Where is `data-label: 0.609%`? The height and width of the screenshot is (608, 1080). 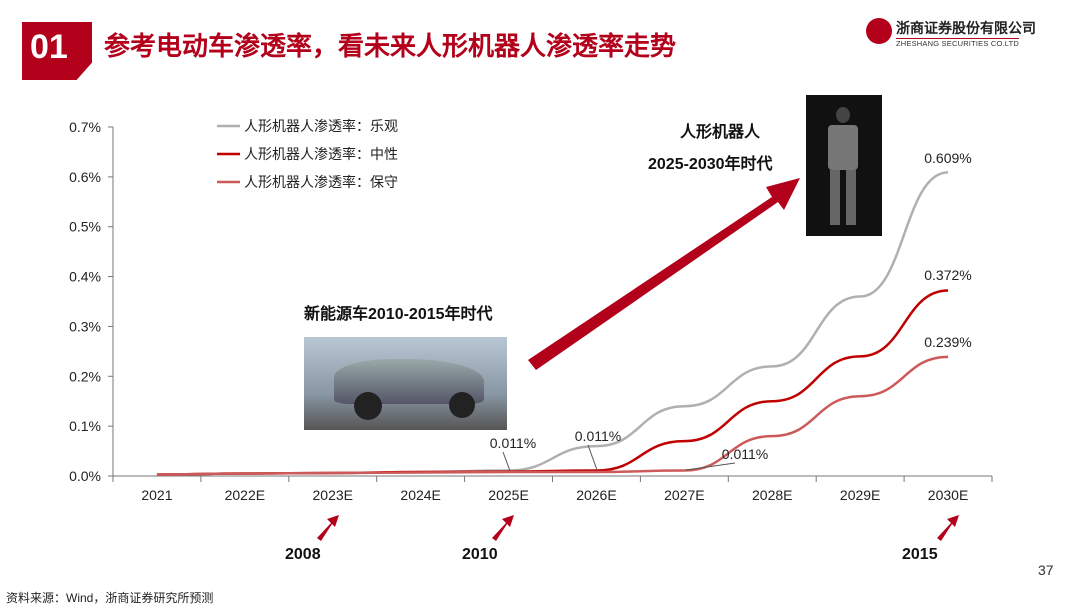
data-label: 0.609% is located at coordinates (947, 158).